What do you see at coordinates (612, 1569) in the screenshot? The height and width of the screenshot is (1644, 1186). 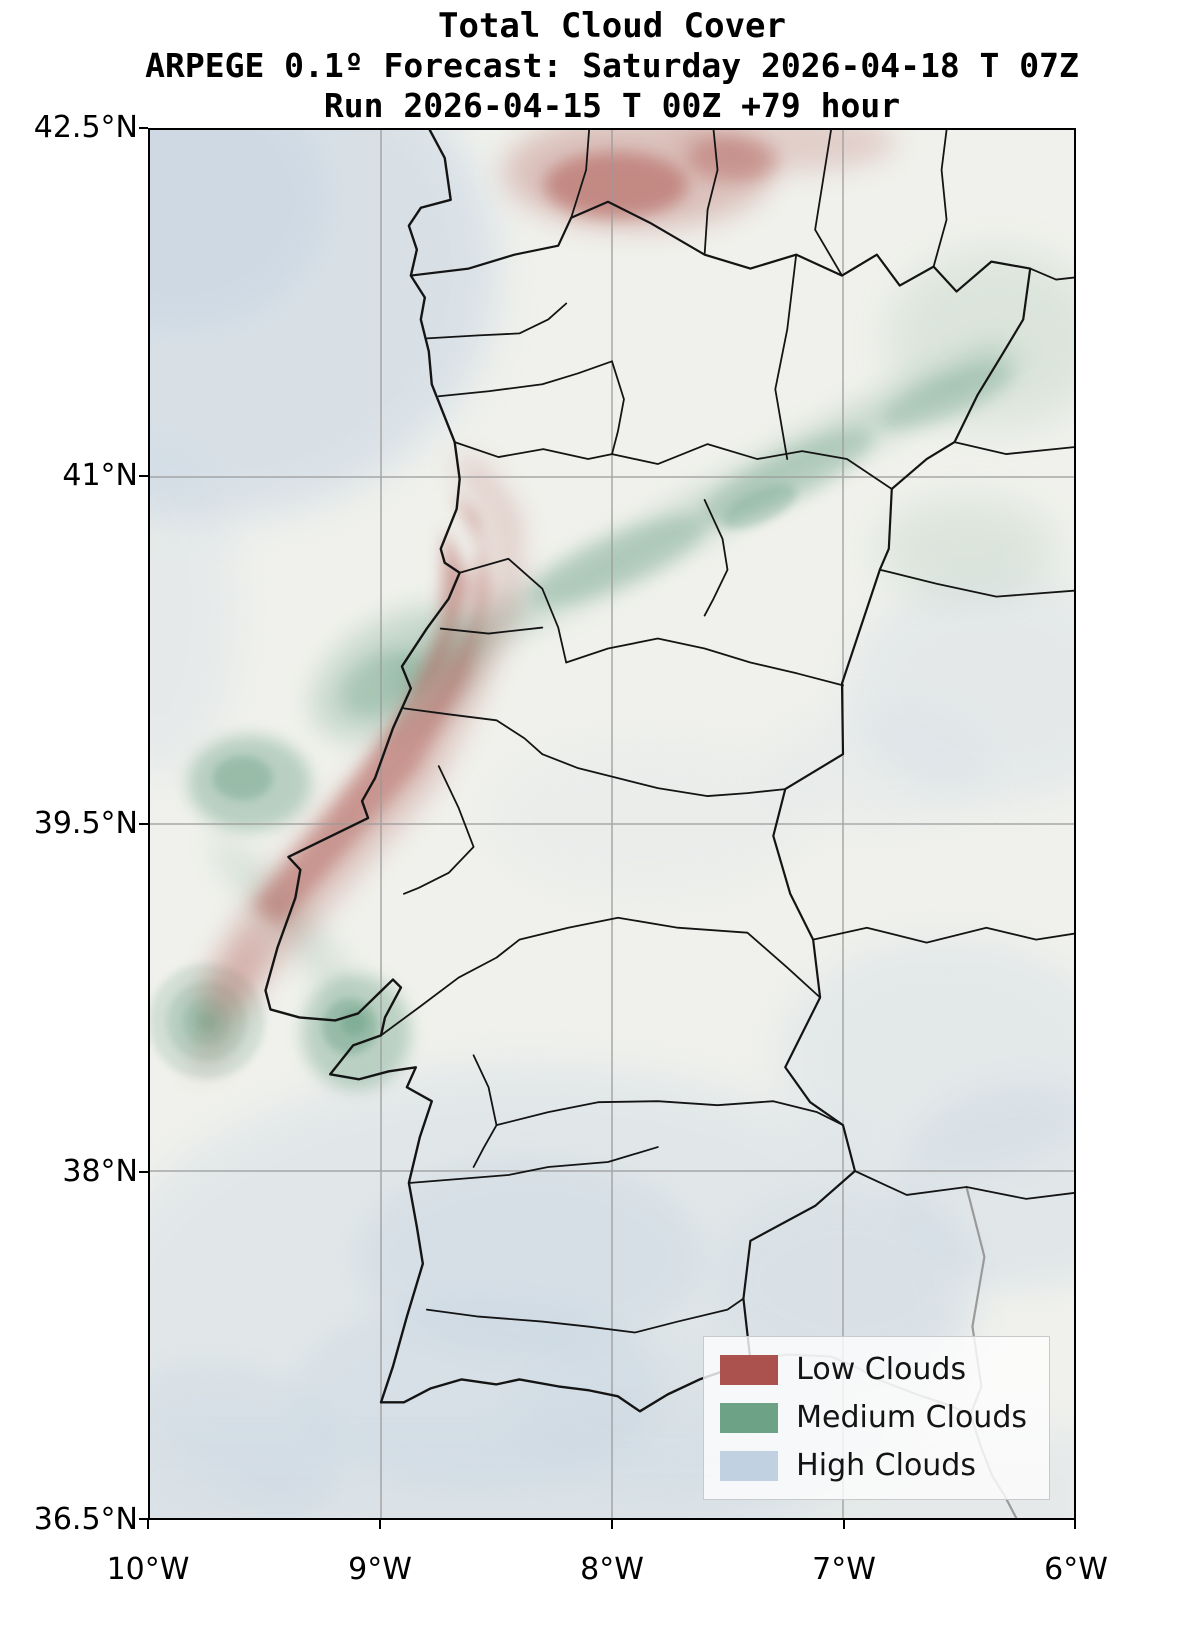 I see `xtick-8w: 8°W` at bounding box center [612, 1569].